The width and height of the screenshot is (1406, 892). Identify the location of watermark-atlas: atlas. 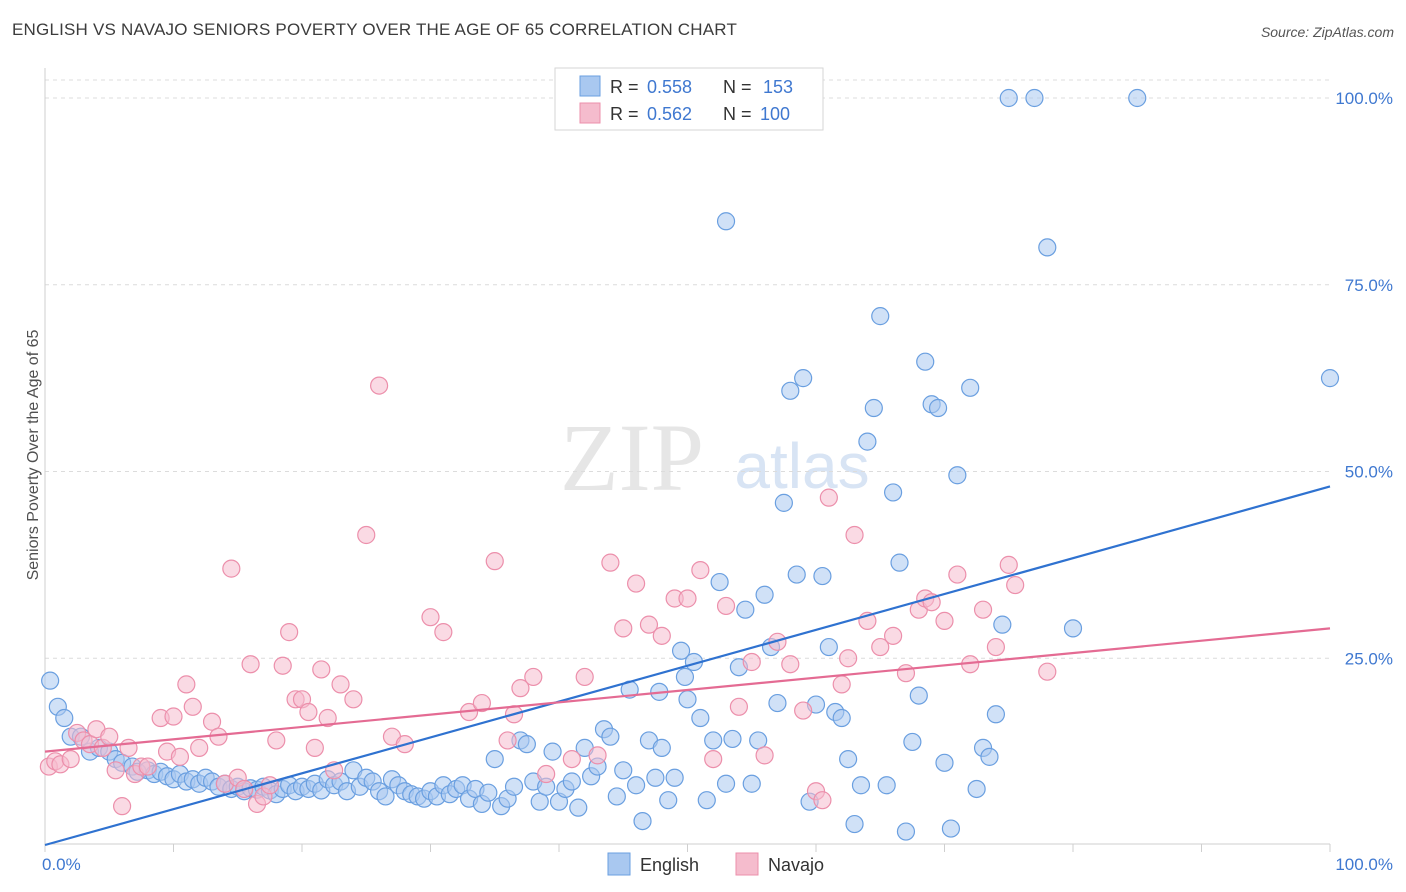
(801, 466).